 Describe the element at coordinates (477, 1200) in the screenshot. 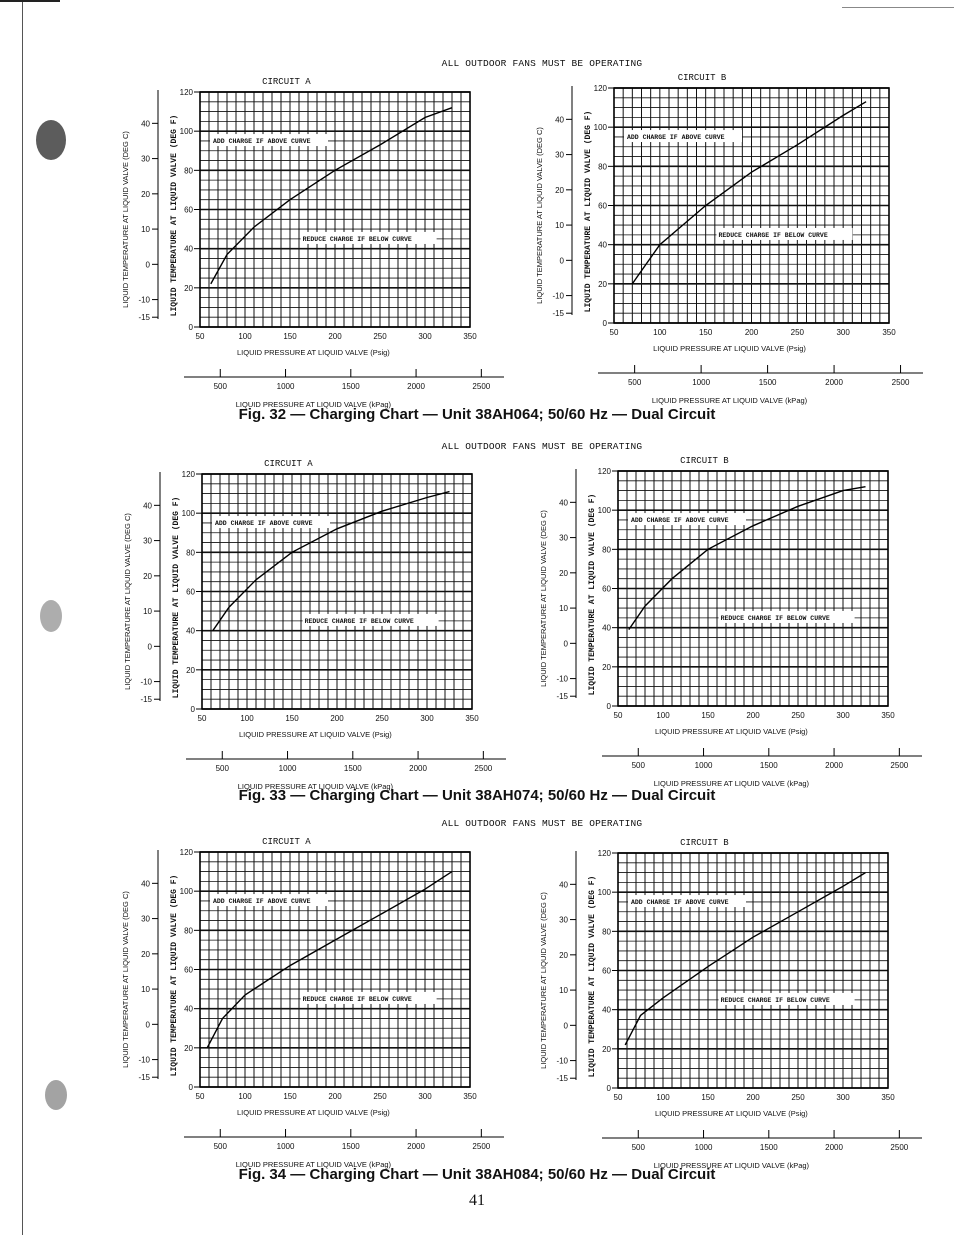

I see `page-number: 41` at that location.